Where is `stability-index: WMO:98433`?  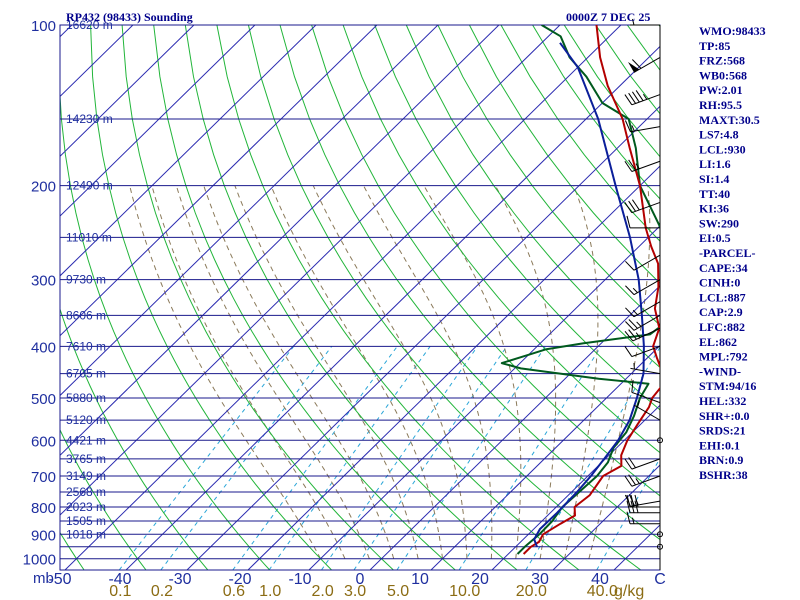
stability-index: WMO:98433 is located at coordinates (732, 31).